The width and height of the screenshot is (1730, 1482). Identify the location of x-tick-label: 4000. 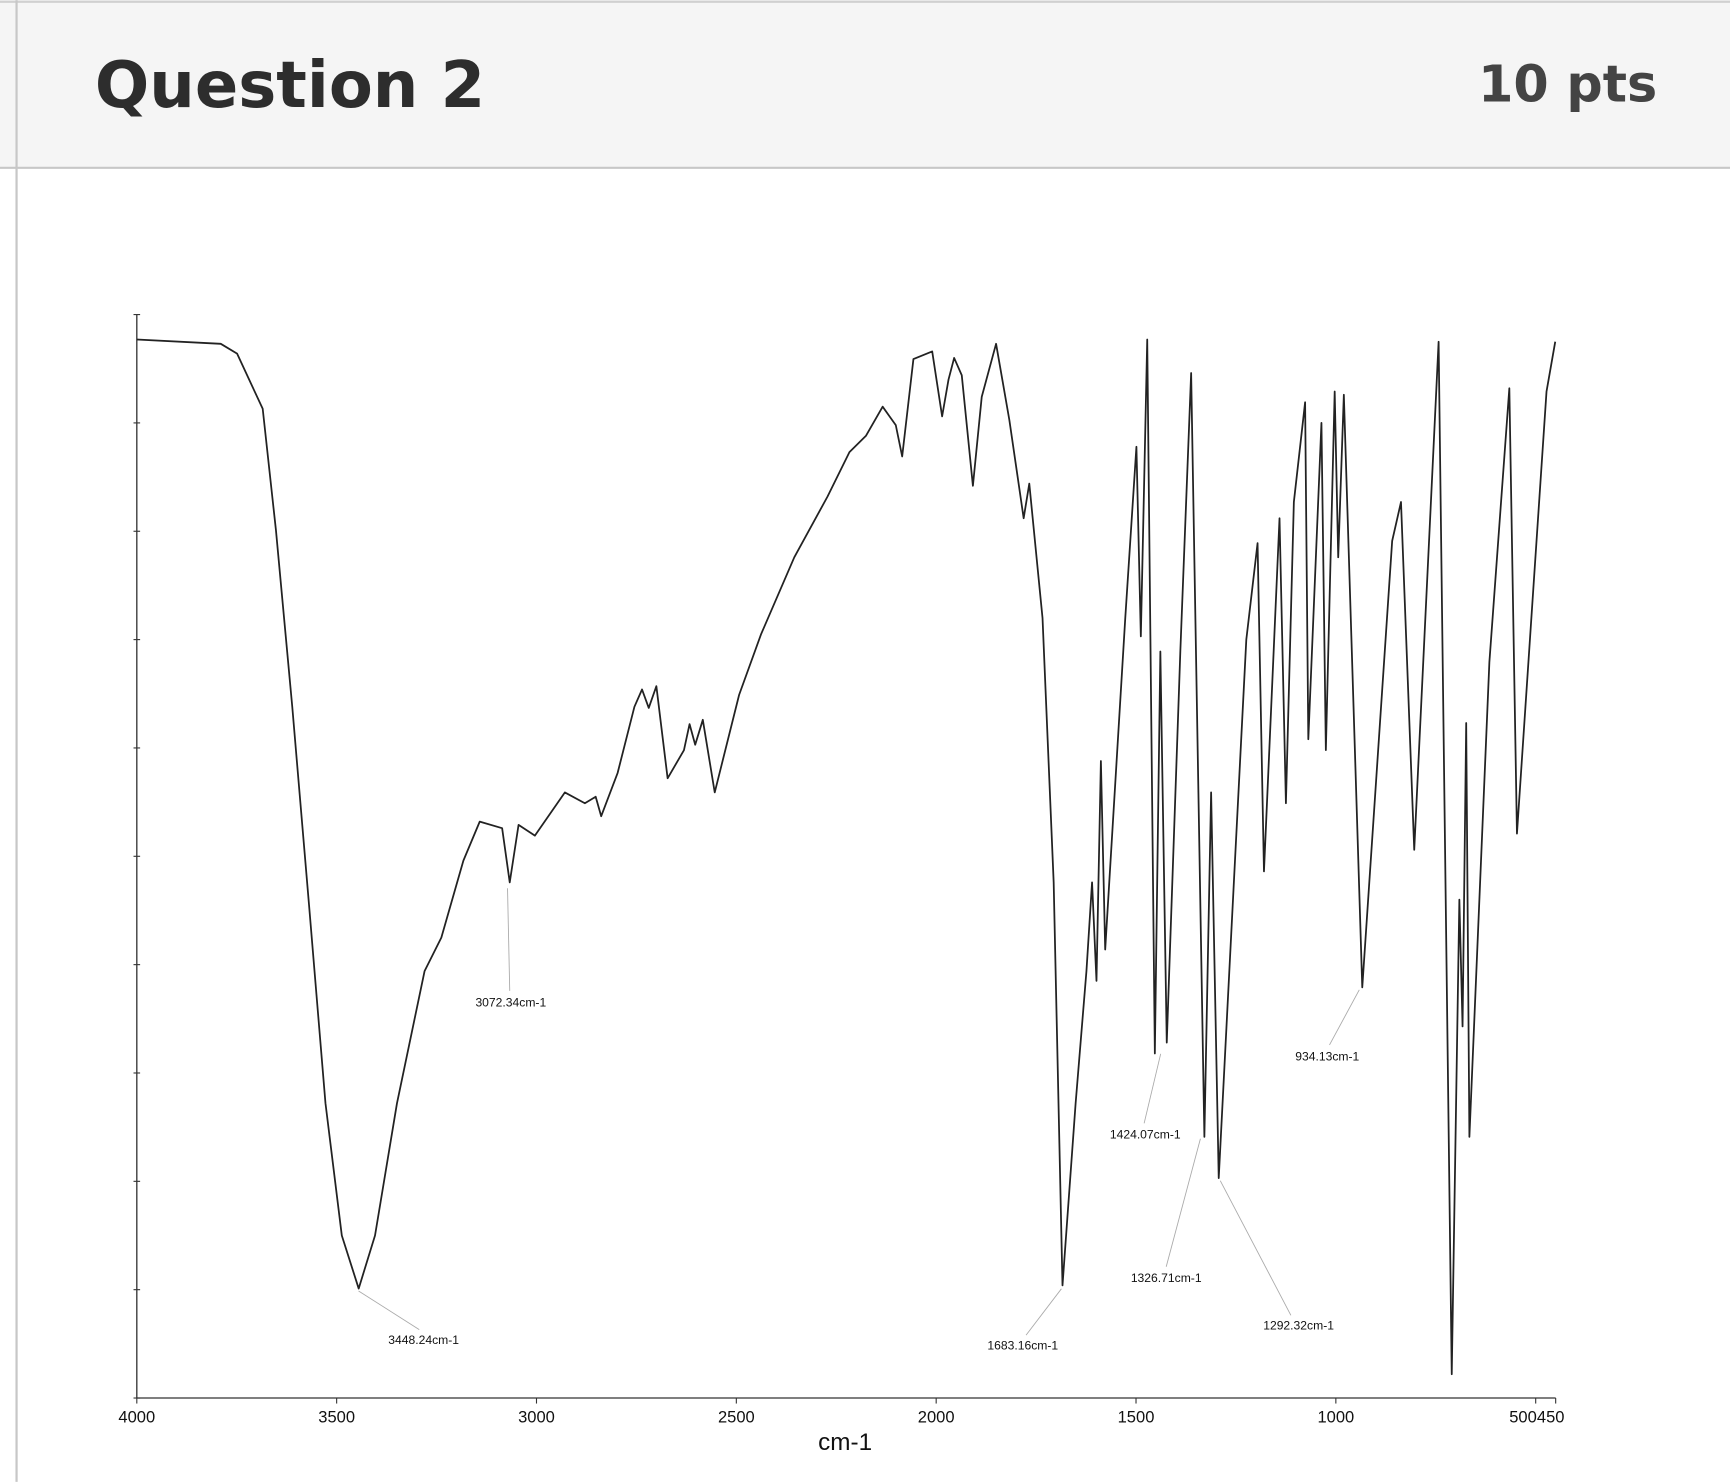
(136, 1416).